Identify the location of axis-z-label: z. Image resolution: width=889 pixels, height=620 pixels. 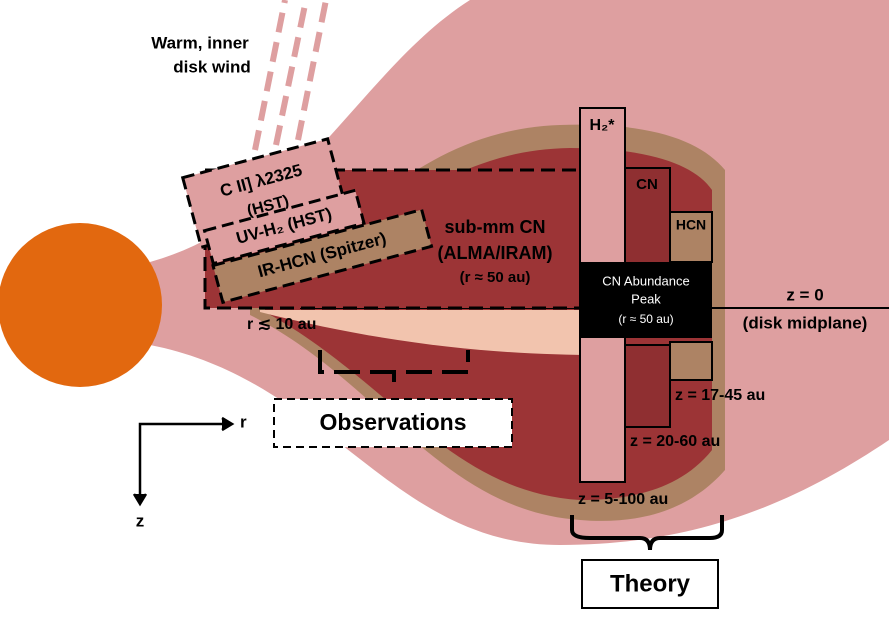
(140, 520).